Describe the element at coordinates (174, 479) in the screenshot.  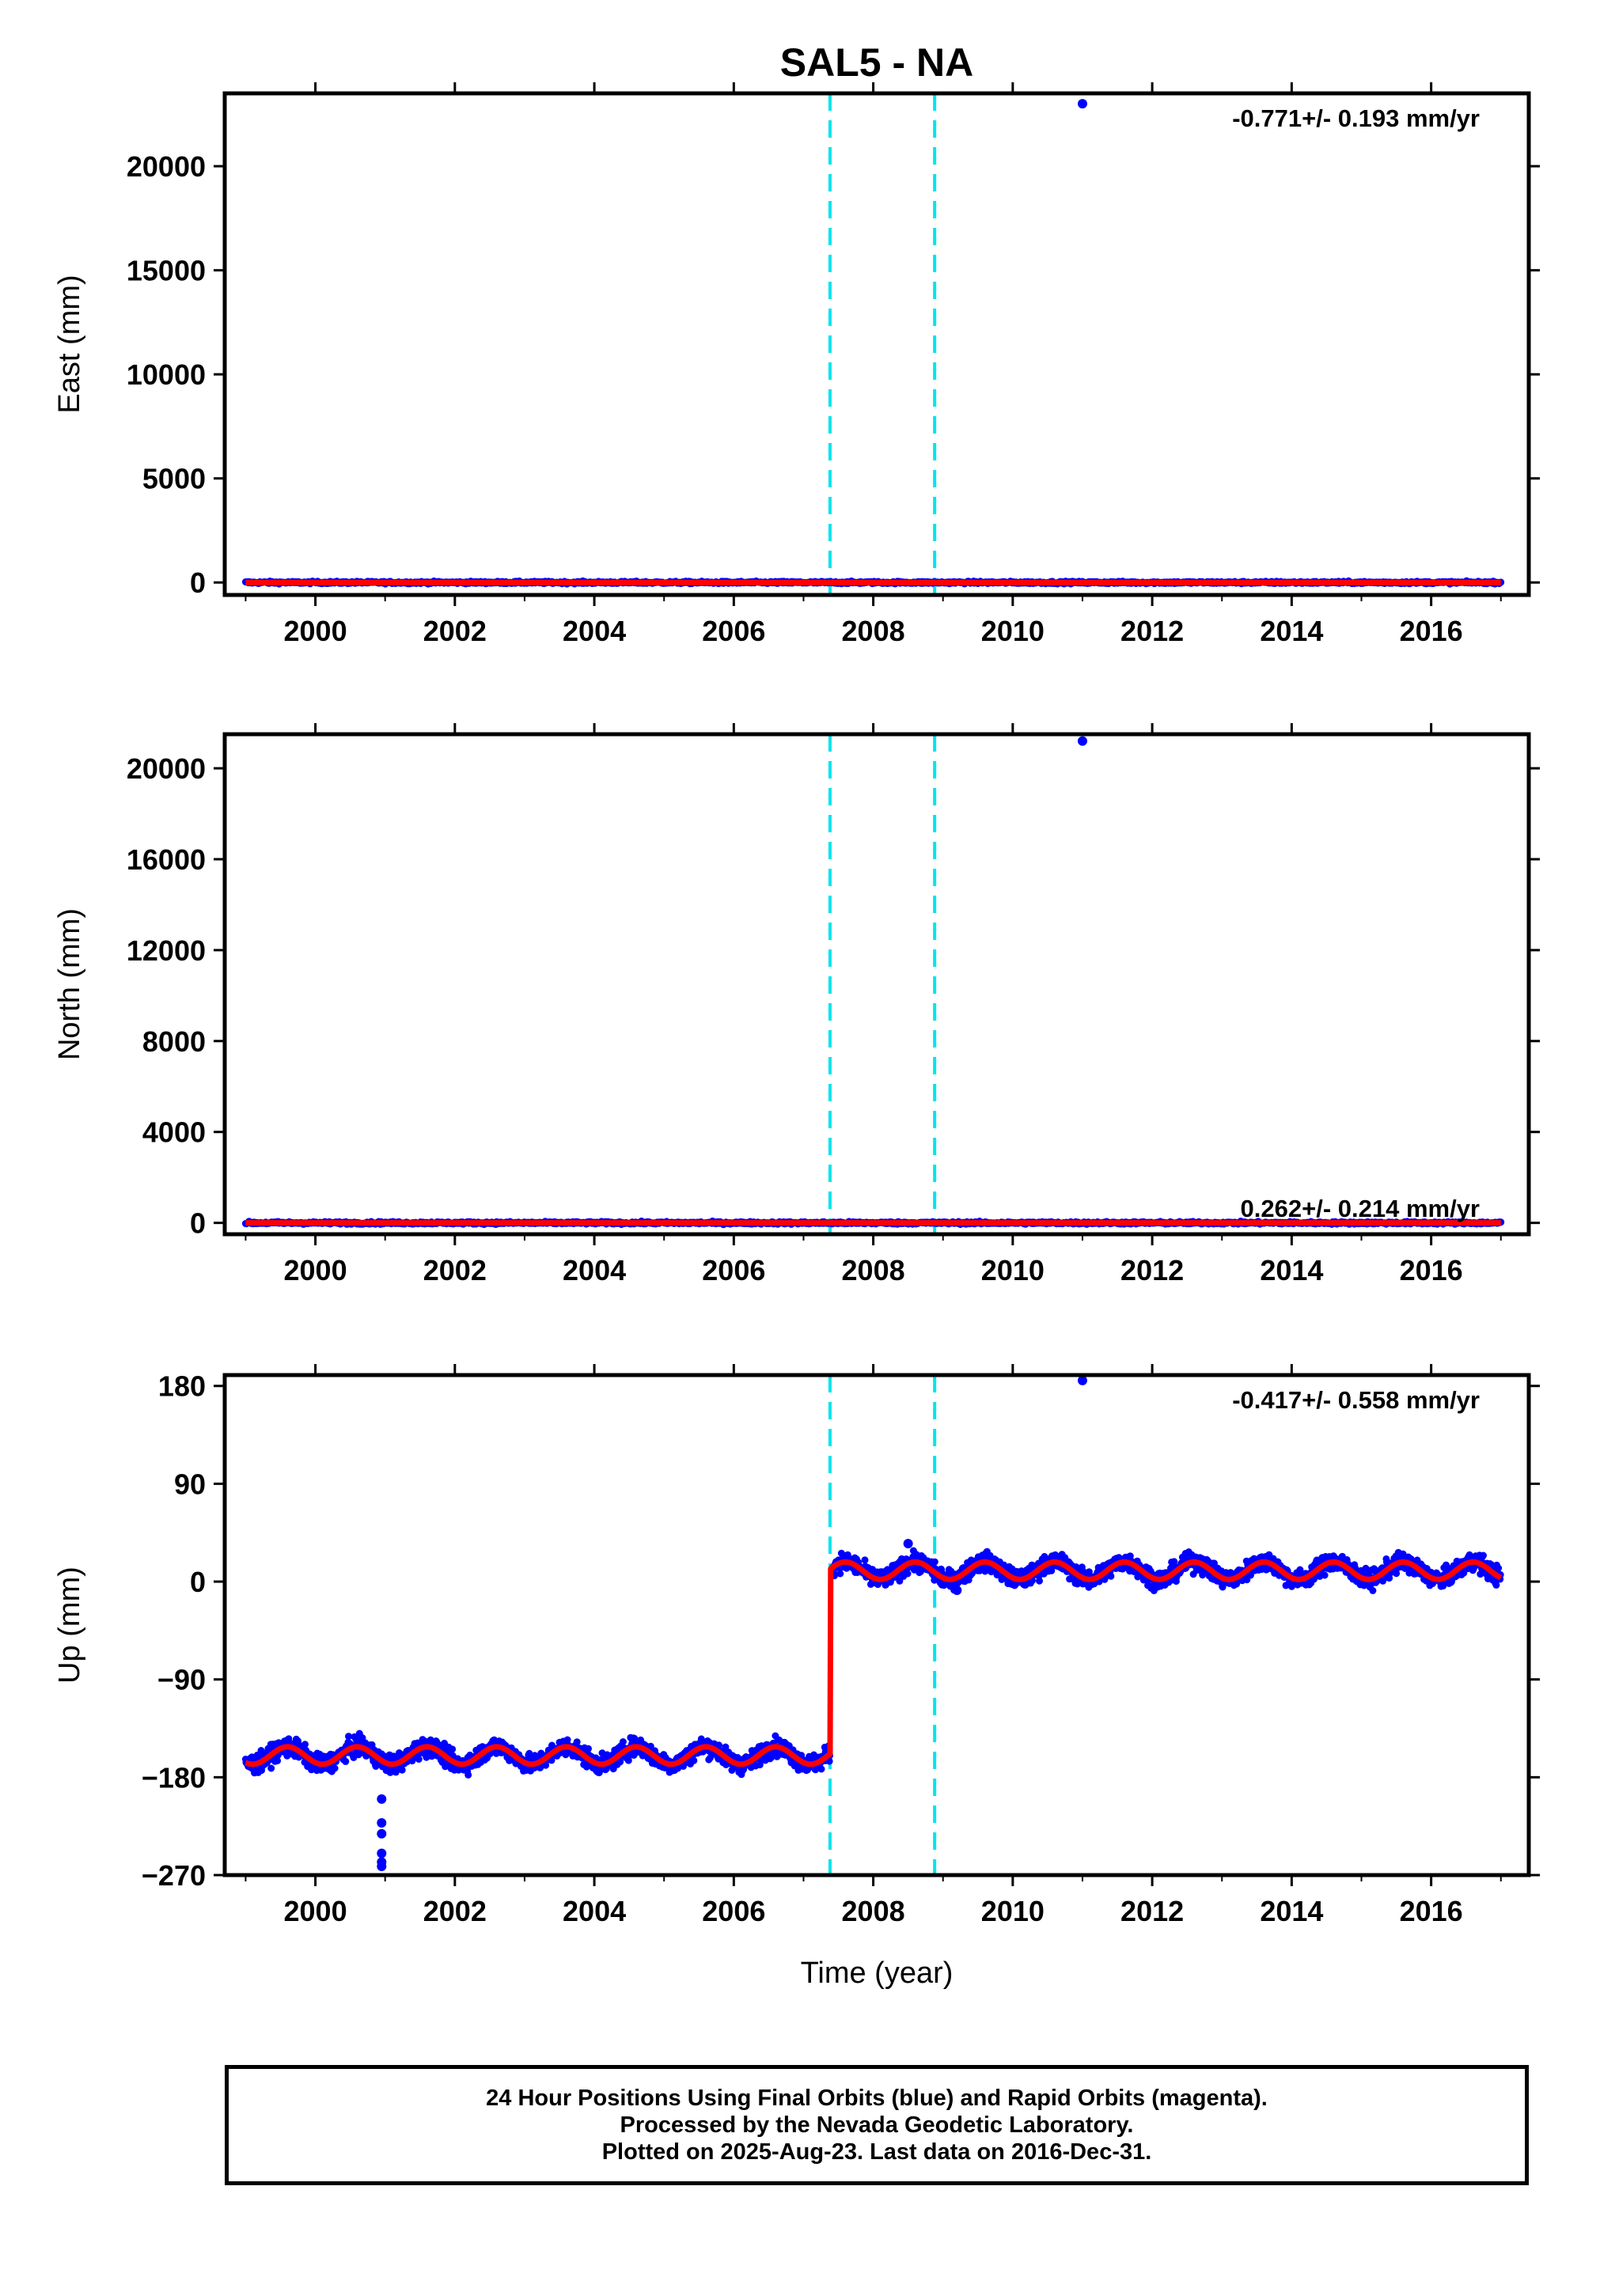
I see `y-tick-label: 5000` at that location.